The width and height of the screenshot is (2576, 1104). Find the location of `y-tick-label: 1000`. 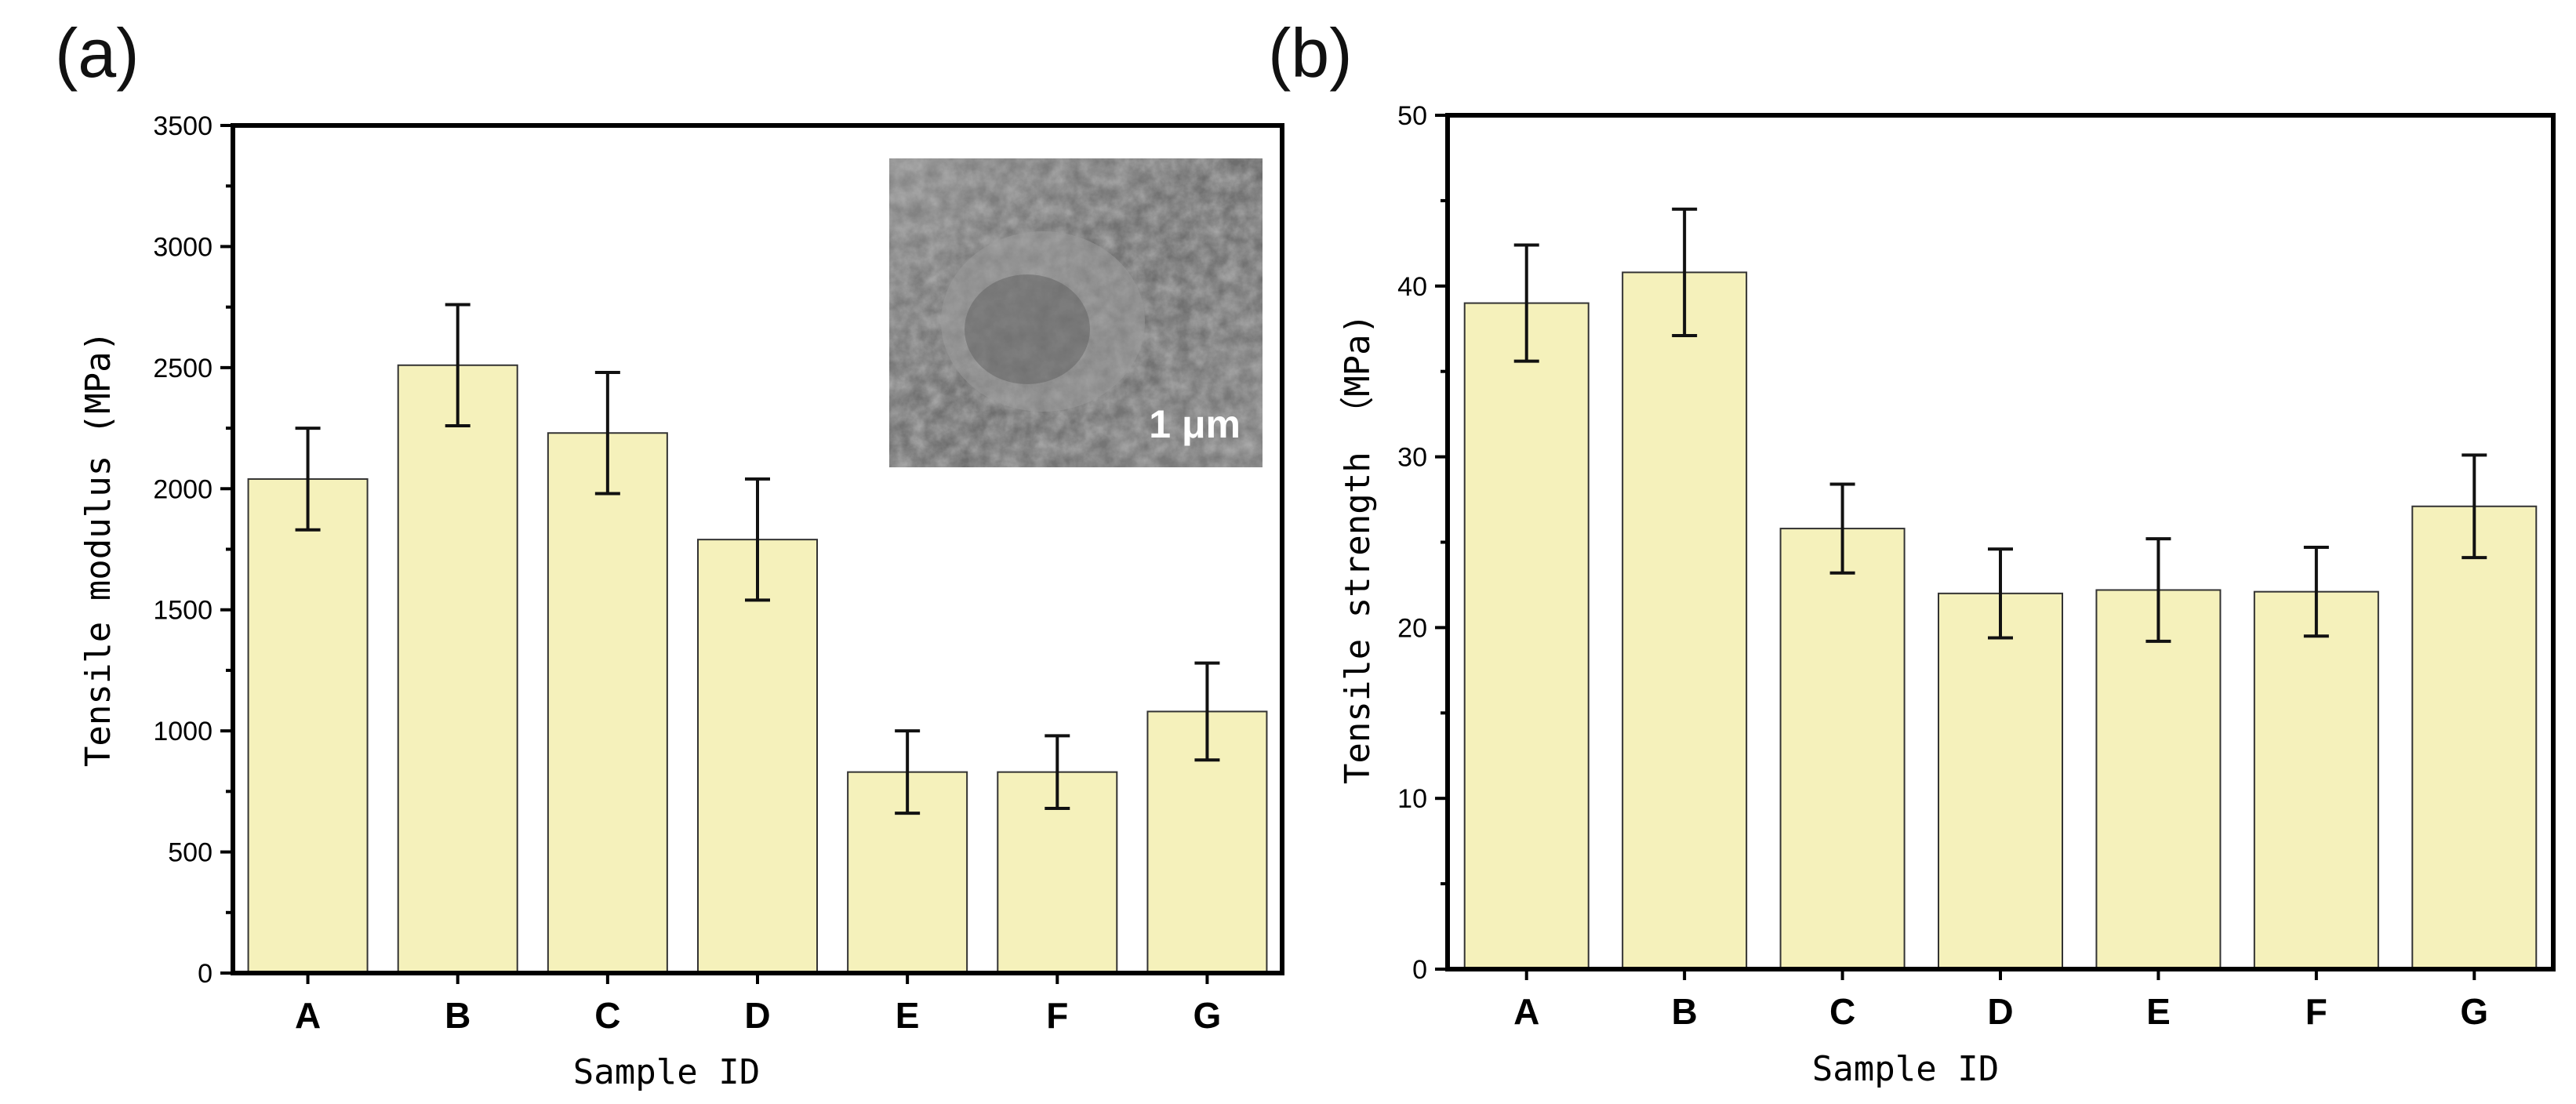

y-tick-label: 1000 is located at coordinates (183, 731).